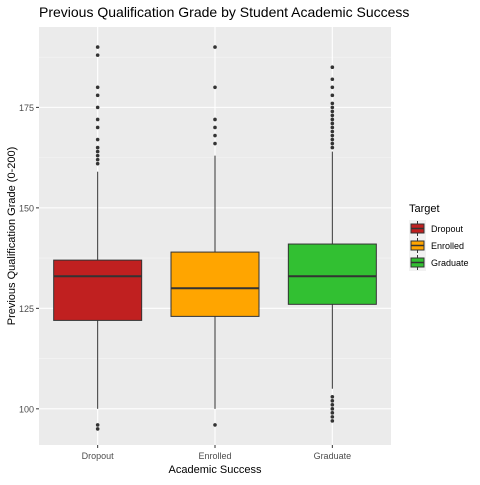 The height and width of the screenshot is (485, 480). I want to click on y-axis: 100 125 150 175, so click(29, 258).